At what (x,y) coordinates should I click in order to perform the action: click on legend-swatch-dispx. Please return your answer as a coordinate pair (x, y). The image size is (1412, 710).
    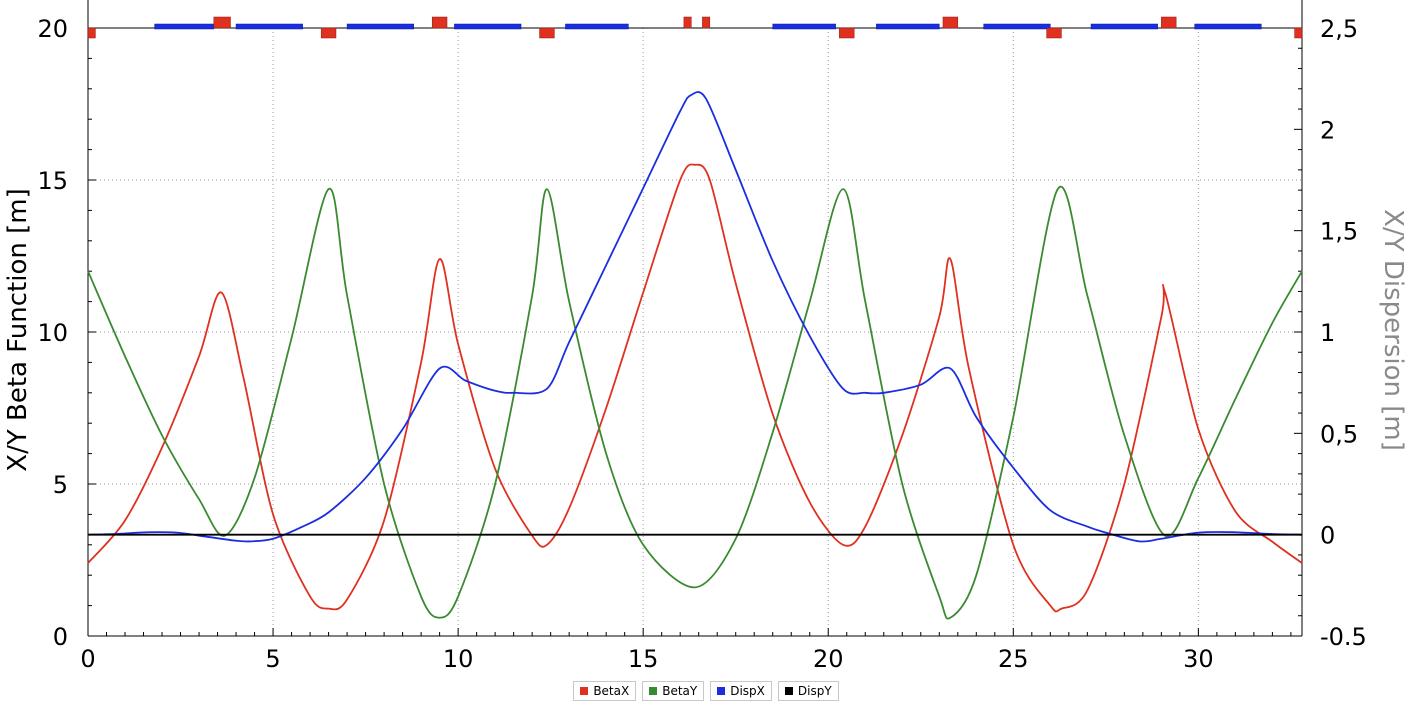
    Looking at the image, I should click on (721, 691).